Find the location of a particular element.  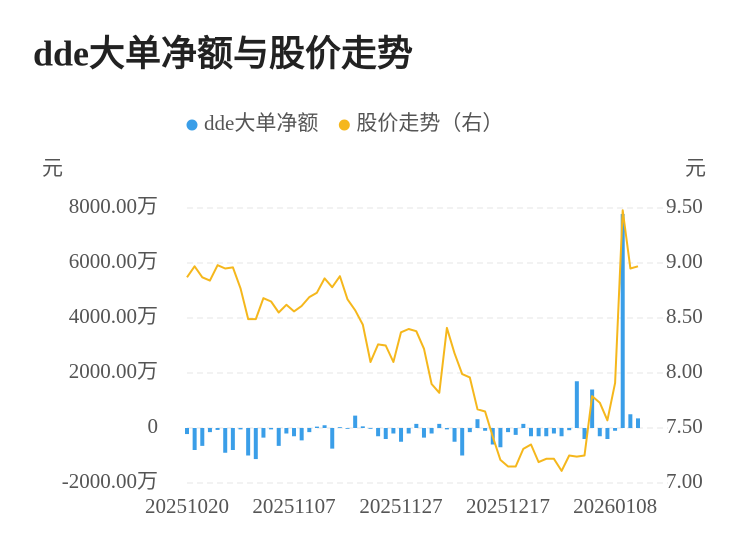

y2-tick-label: 9.00 is located at coordinates (684, 261).